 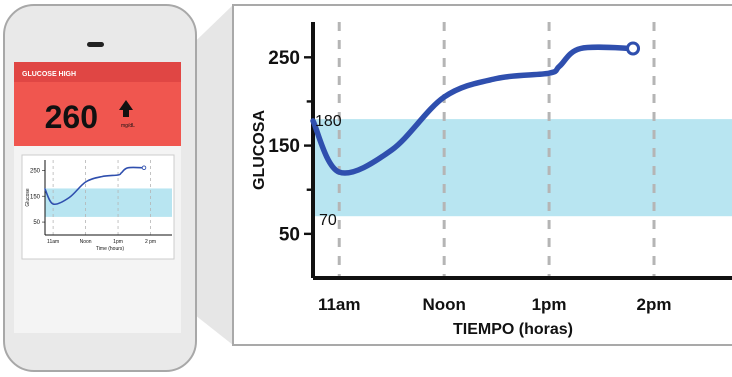 I want to click on y-axis-title: GLUCOSA, so click(x=259, y=150).